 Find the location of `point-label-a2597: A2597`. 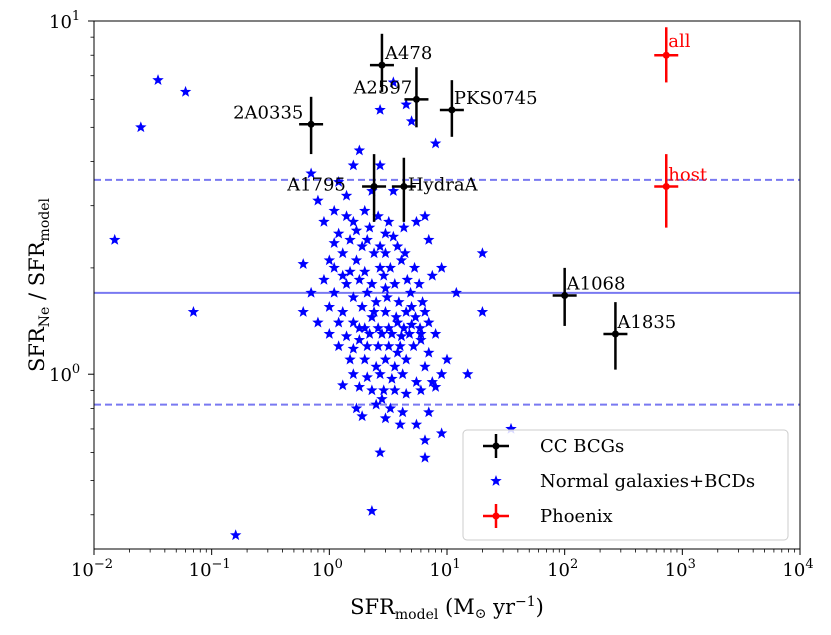

point-label-a2597: A2597 is located at coordinates (382, 87).